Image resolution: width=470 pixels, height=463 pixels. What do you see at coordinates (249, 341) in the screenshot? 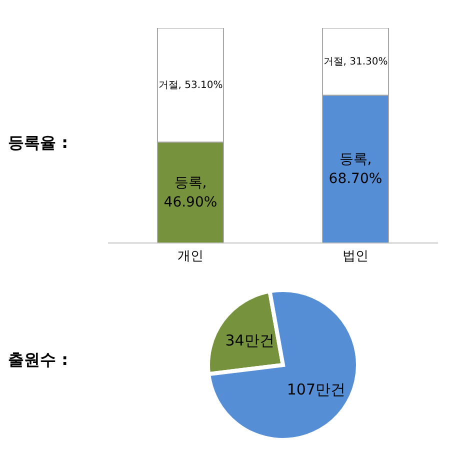
I see `data-label: 34만건` at bounding box center [249, 341].